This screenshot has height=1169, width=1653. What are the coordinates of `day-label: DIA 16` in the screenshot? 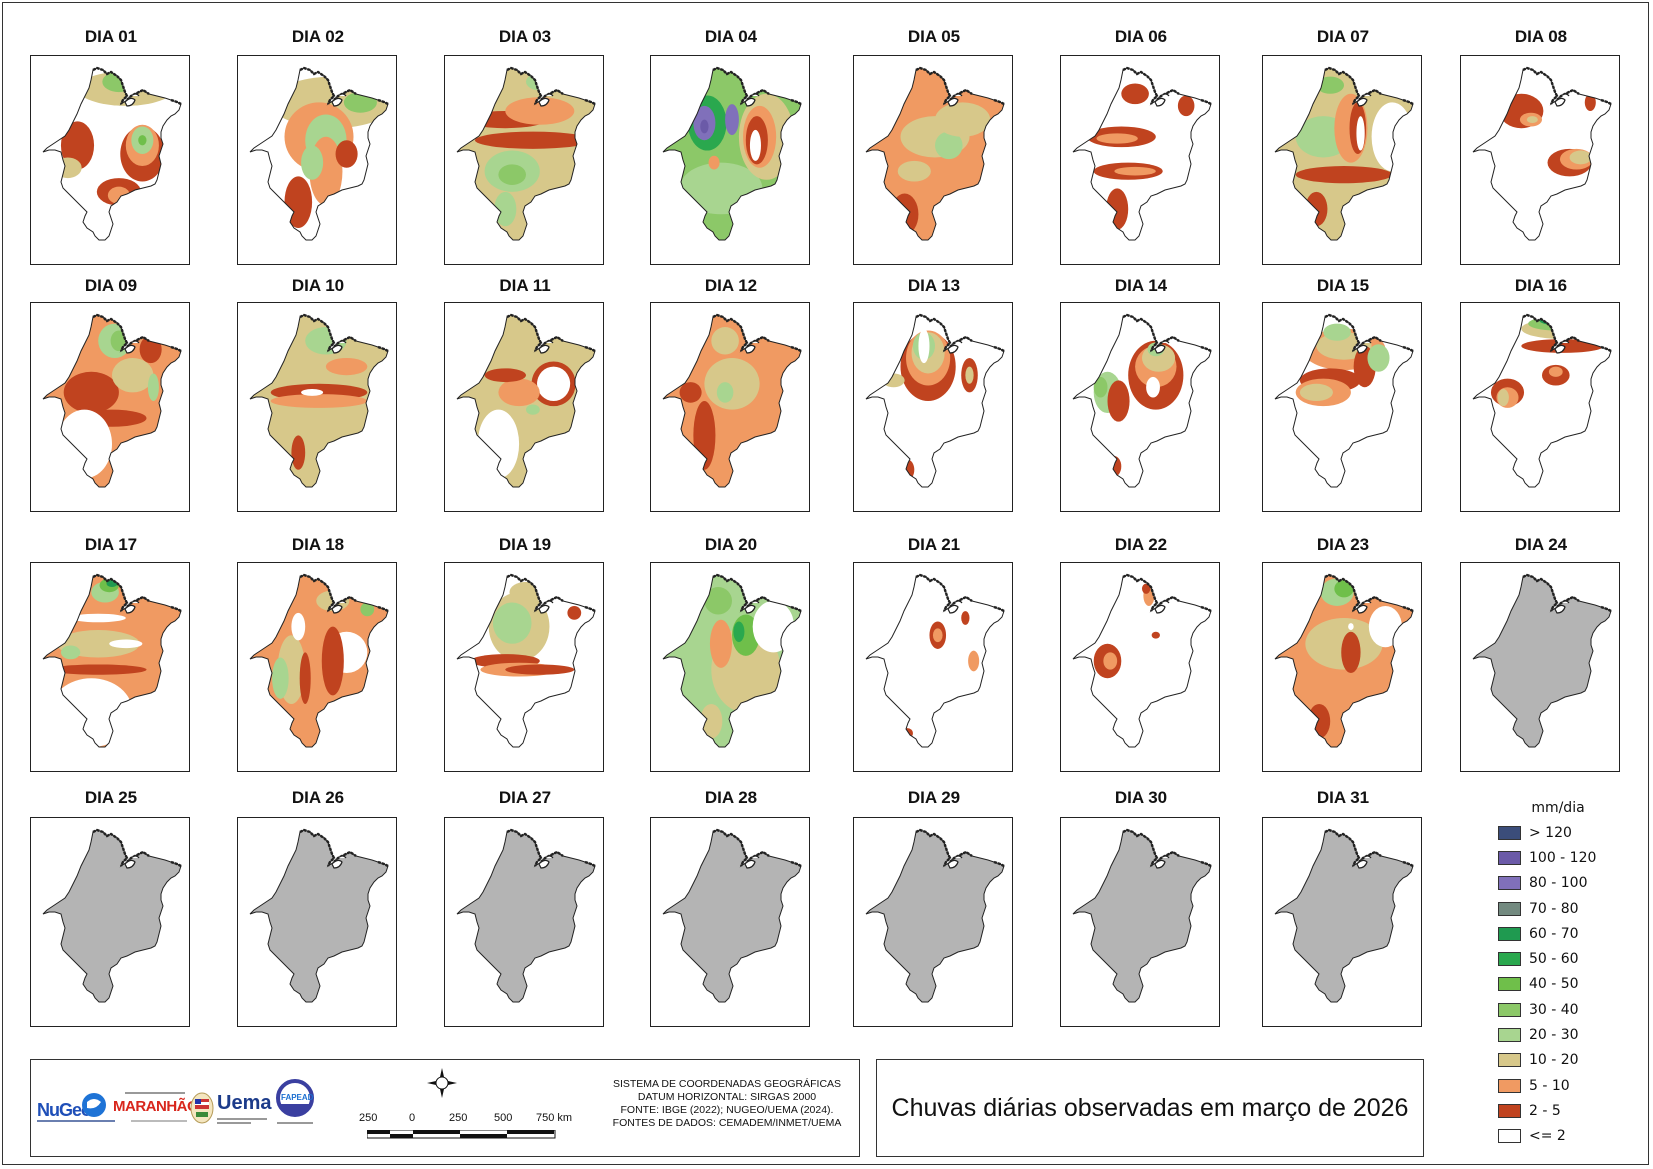 It's located at (1541, 285).